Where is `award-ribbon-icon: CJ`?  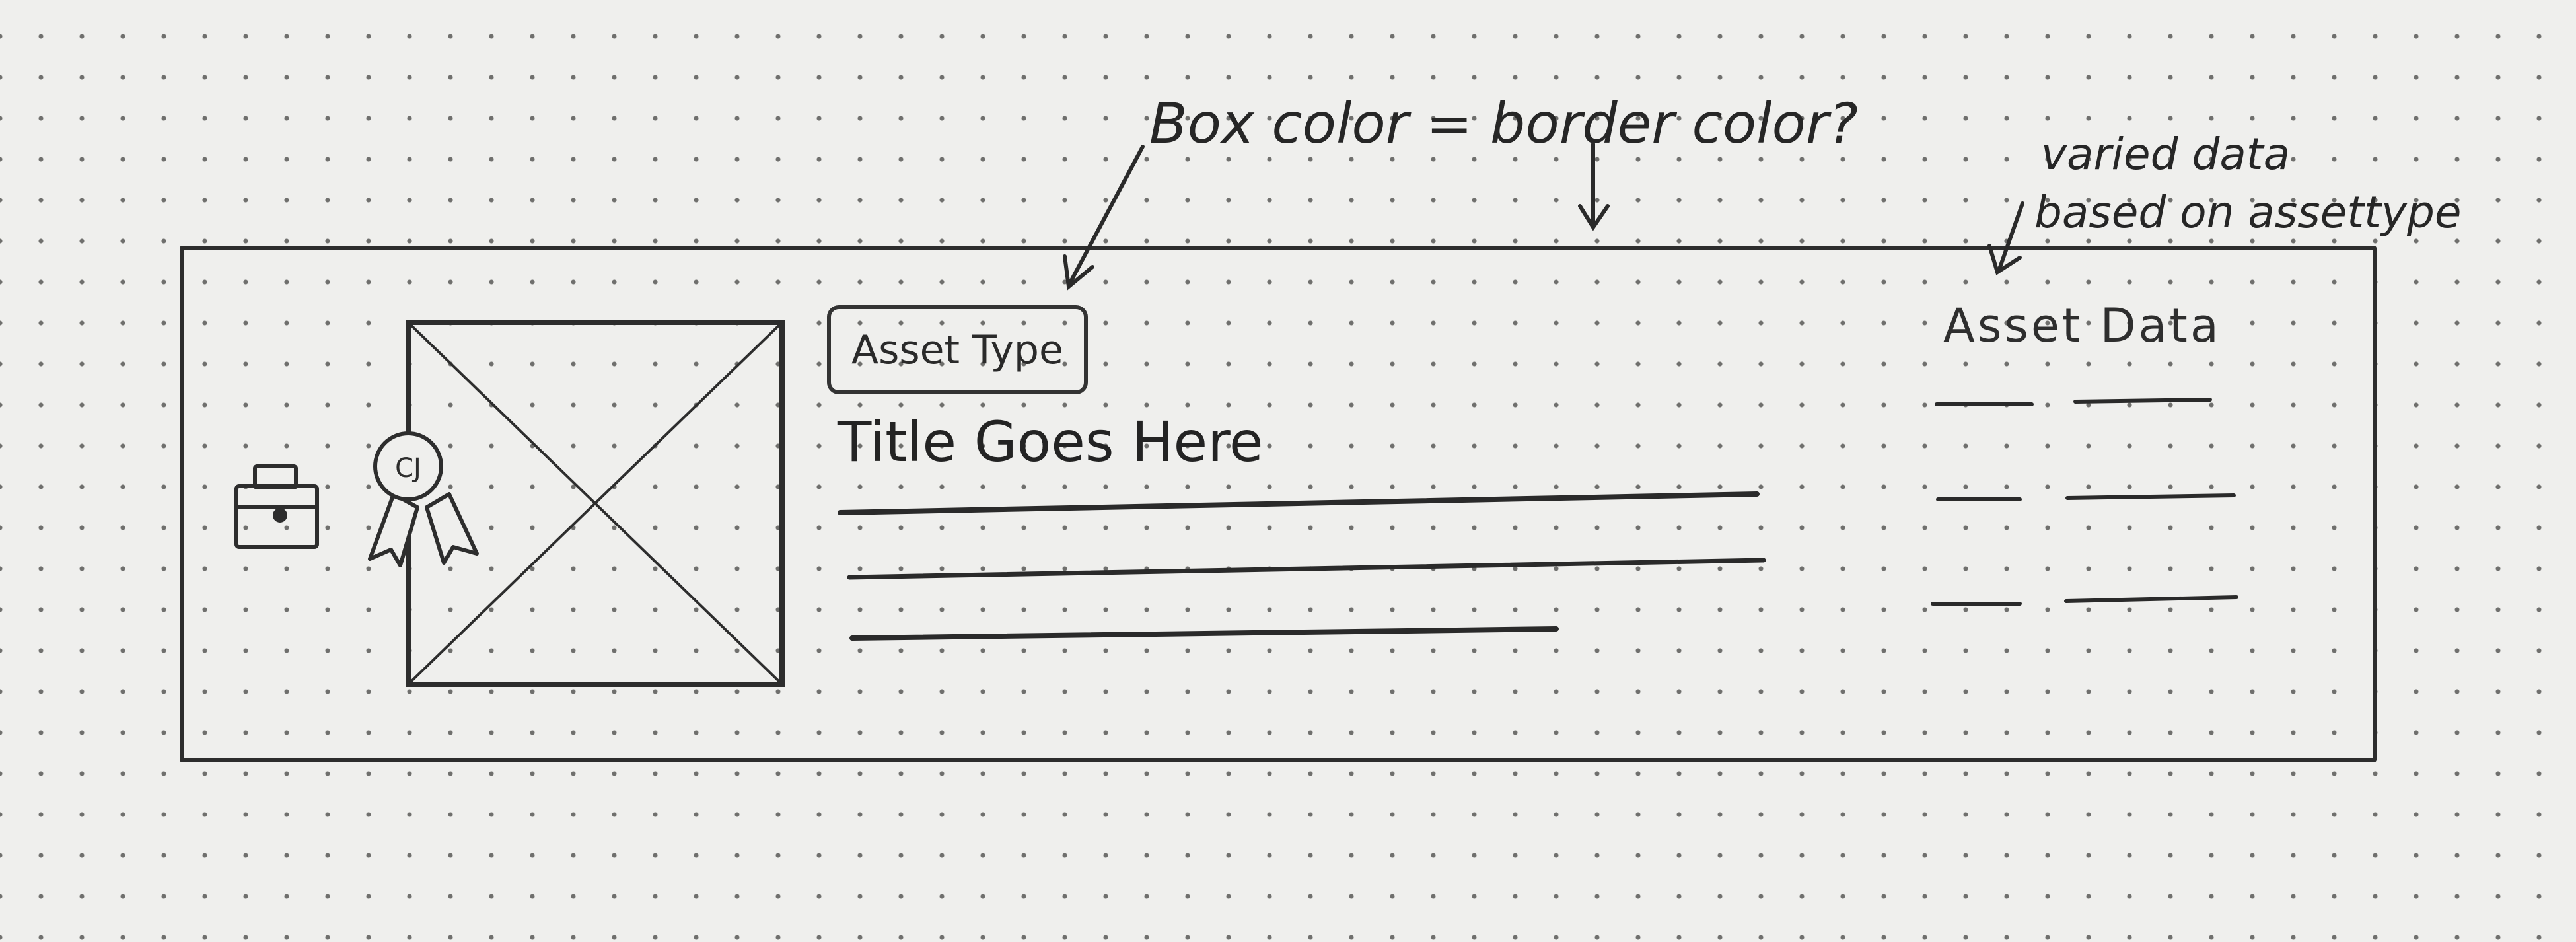 award-ribbon-icon: CJ is located at coordinates (424, 499).